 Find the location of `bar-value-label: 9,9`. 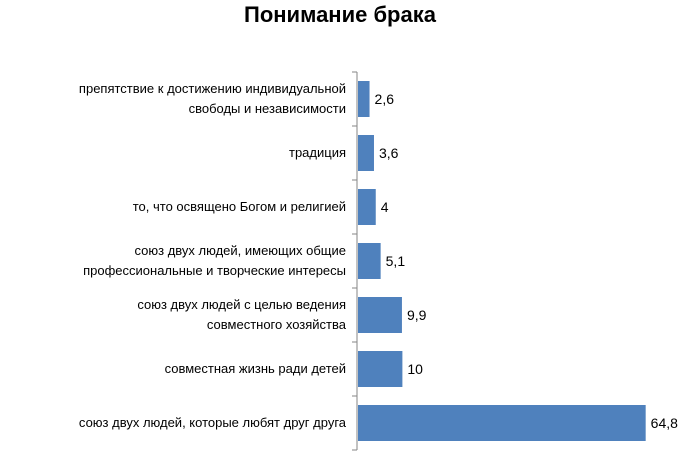

bar-value-label: 9,9 is located at coordinates (417, 315).